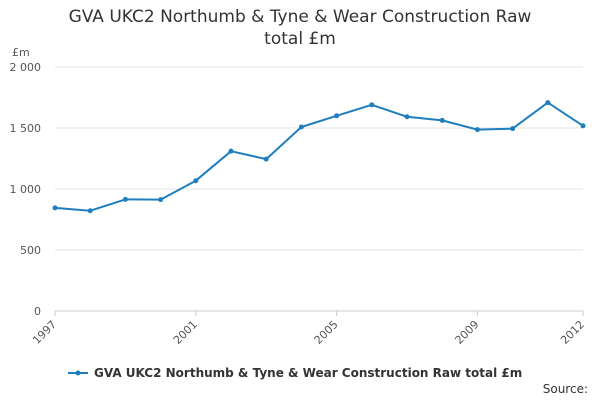 Image resolution: width=600 pixels, height=400 pixels. I want to click on x-tick-label-2005: 2005, so click(326, 332).